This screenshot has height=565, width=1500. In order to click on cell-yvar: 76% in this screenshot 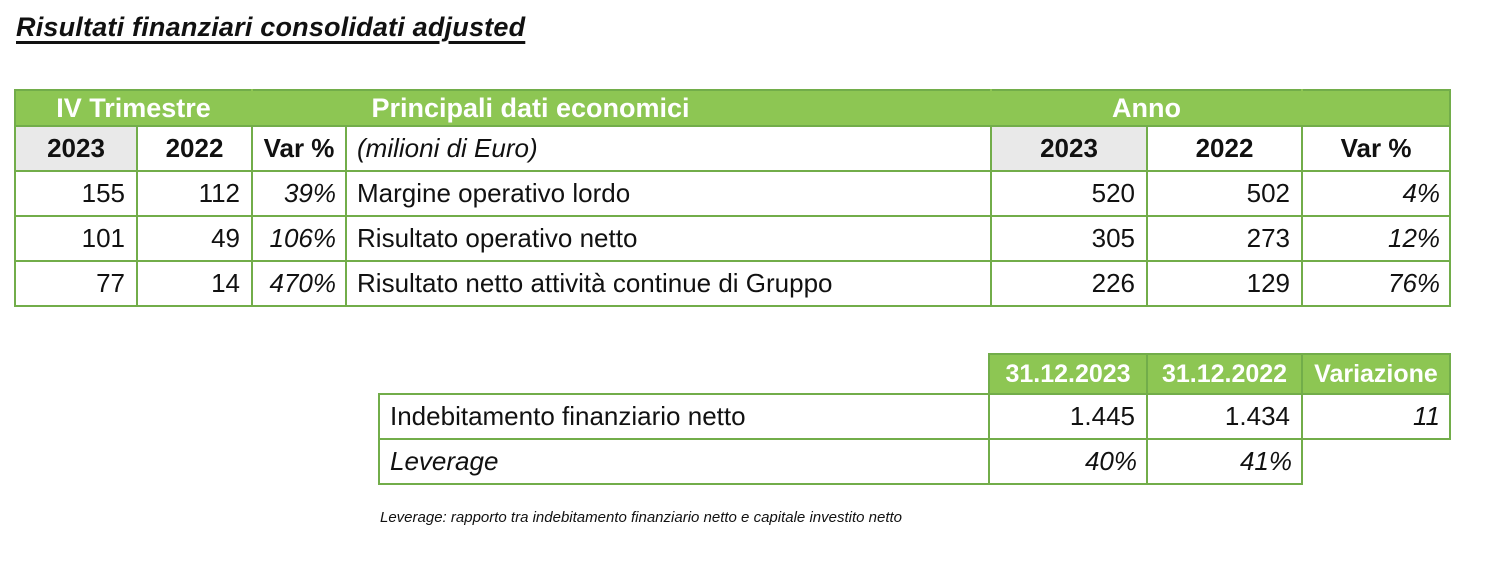, I will do `click(1376, 283)`.